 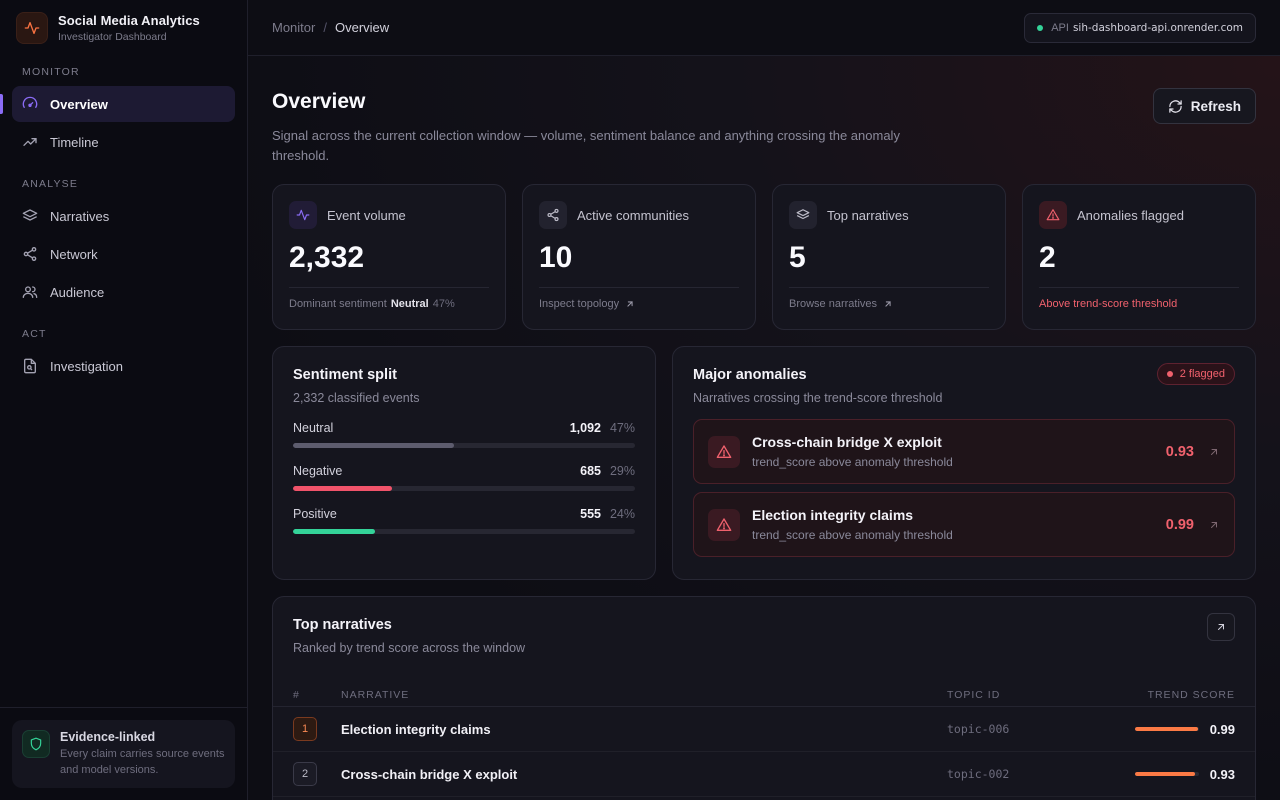 I want to click on sidebar-item-label: Audience, so click(x=77, y=292).